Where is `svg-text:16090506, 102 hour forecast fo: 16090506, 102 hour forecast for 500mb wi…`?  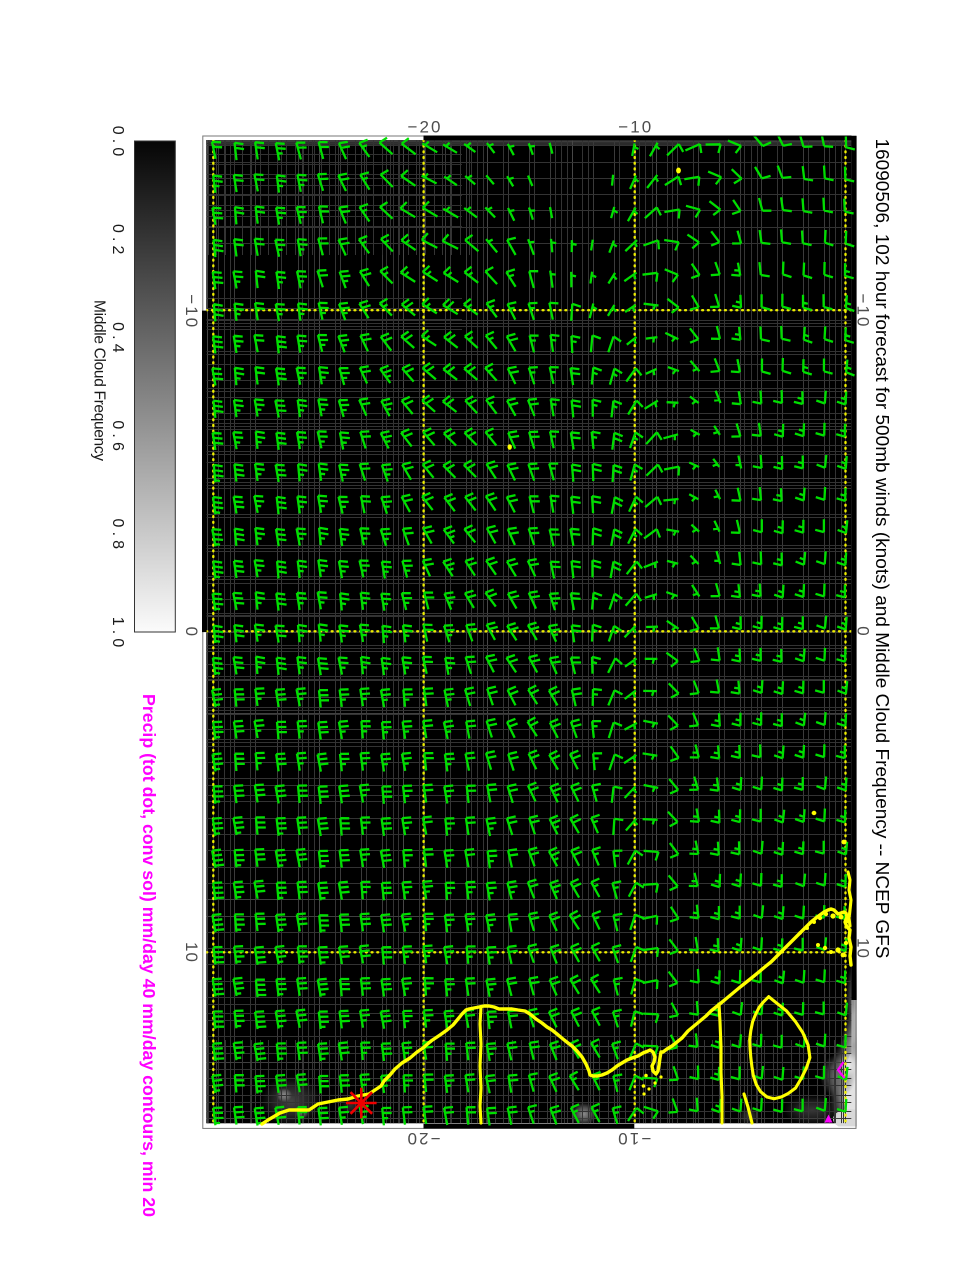 svg-text:16090506, 102 hour forecast fo: 16090506, 102 hour forecast for 500mb wi… is located at coordinates (882, 549).